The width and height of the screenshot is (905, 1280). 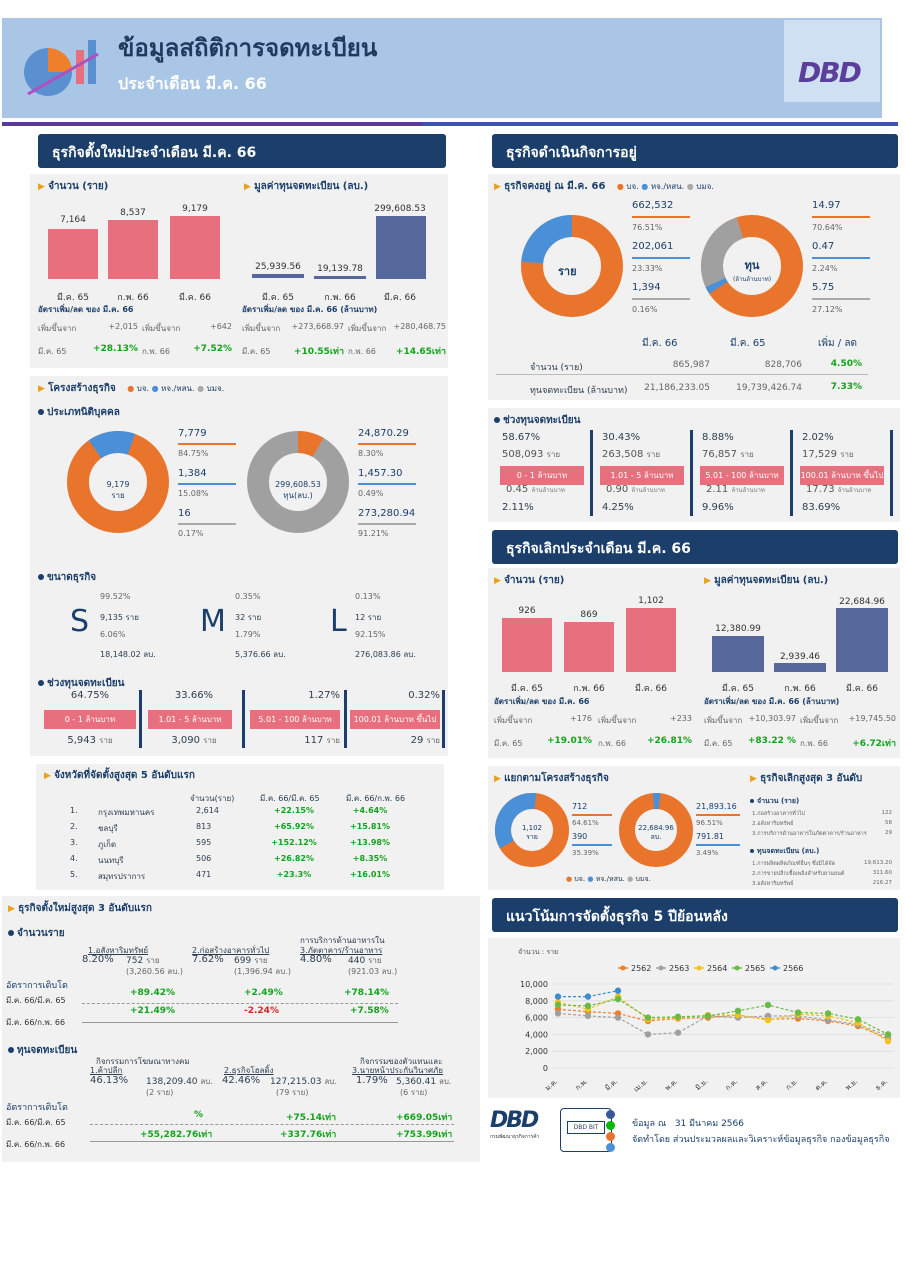 What do you see at coordinates (316, 959) in the screenshot?
I see `top3-pct: 4.80%` at bounding box center [316, 959].